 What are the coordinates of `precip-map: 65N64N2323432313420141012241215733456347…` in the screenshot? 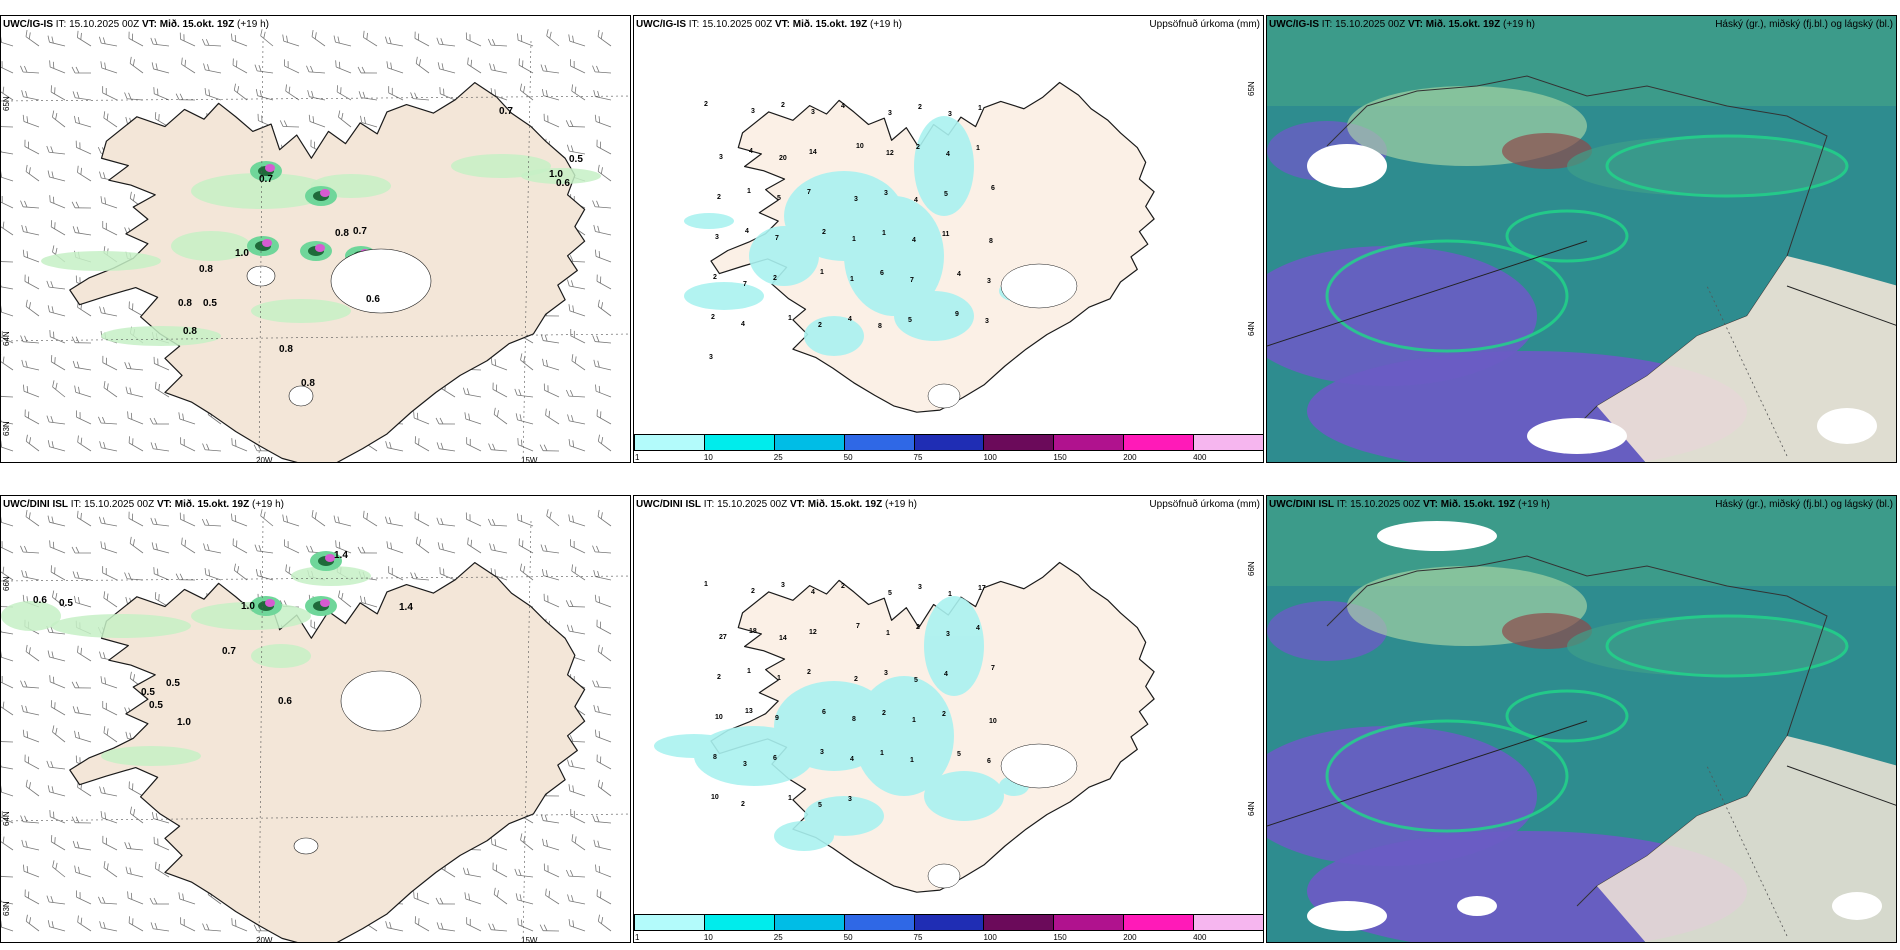 It's located at (970, 247).